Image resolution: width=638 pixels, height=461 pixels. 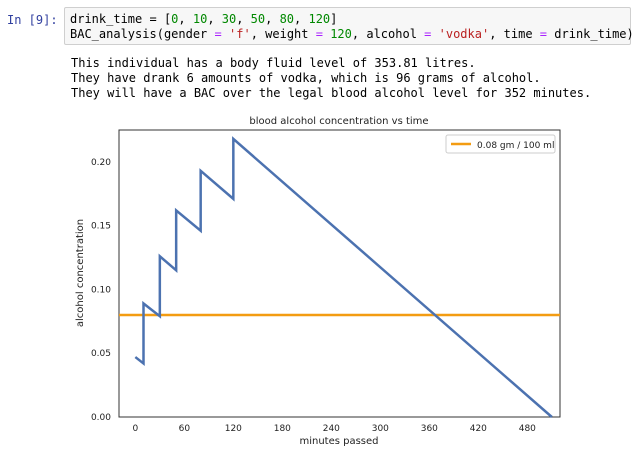 What do you see at coordinates (518, 34) in the screenshot?
I see `code-kw: time` at bounding box center [518, 34].